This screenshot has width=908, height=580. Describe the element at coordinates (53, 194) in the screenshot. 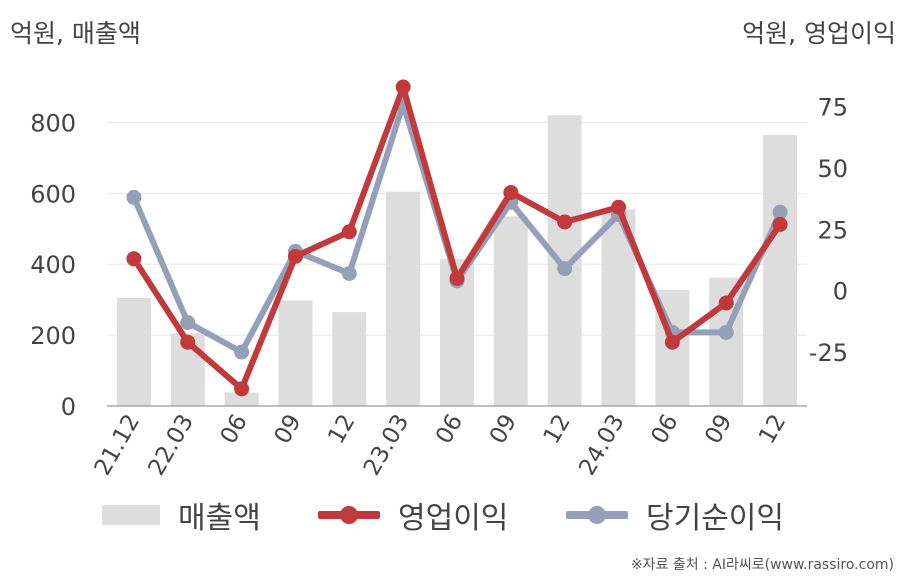

I see `left-tick-label: 600` at that location.